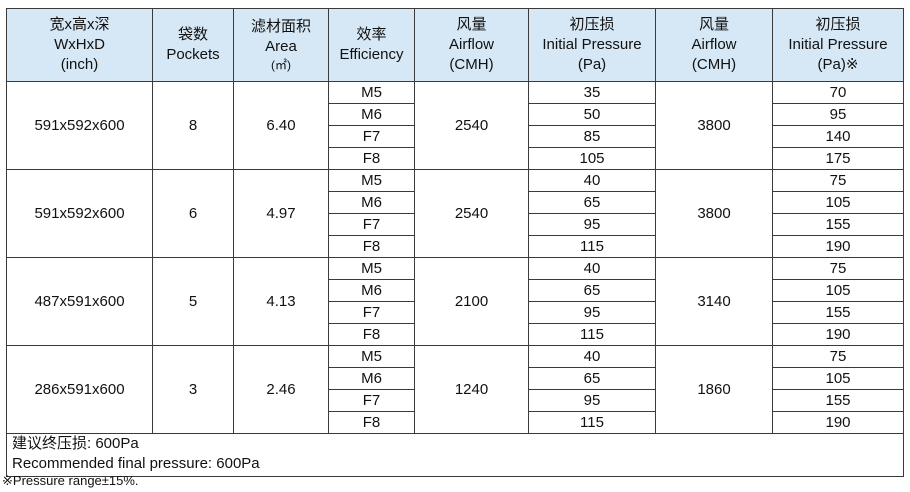 This screenshot has height=492, width=910. What do you see at coordinates (838, 158) in the screenshot?
I see `cell-pressure-2: 175` at bounding box center [838, 158].